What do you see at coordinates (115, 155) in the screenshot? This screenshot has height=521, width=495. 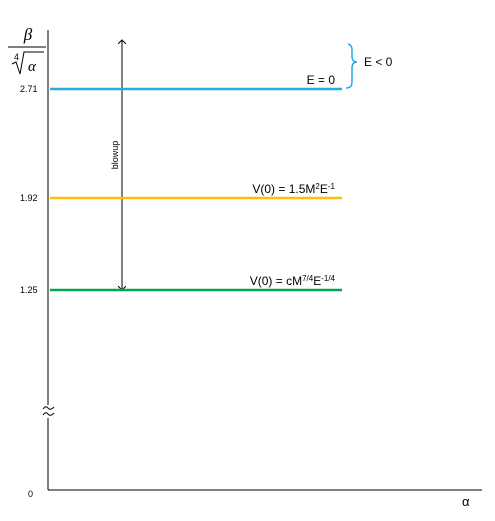 I see `arrow-label: blowup` at bounding box center [115, 155].